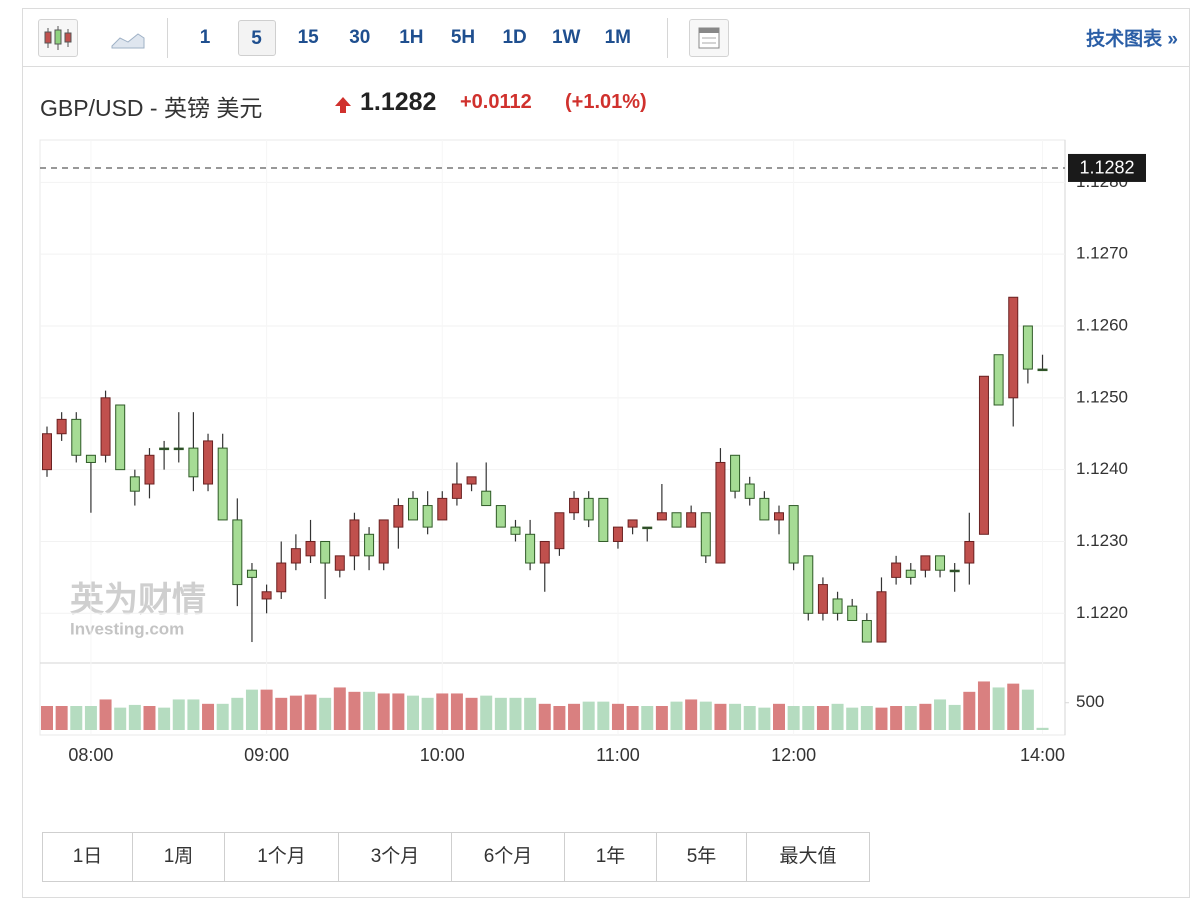 The width and height of the screenshot is (1204, 920). What do you see at coordinates (508, 857) in the screenshot?
I see `range-button: 6个月` at bounding box center [508, 857].